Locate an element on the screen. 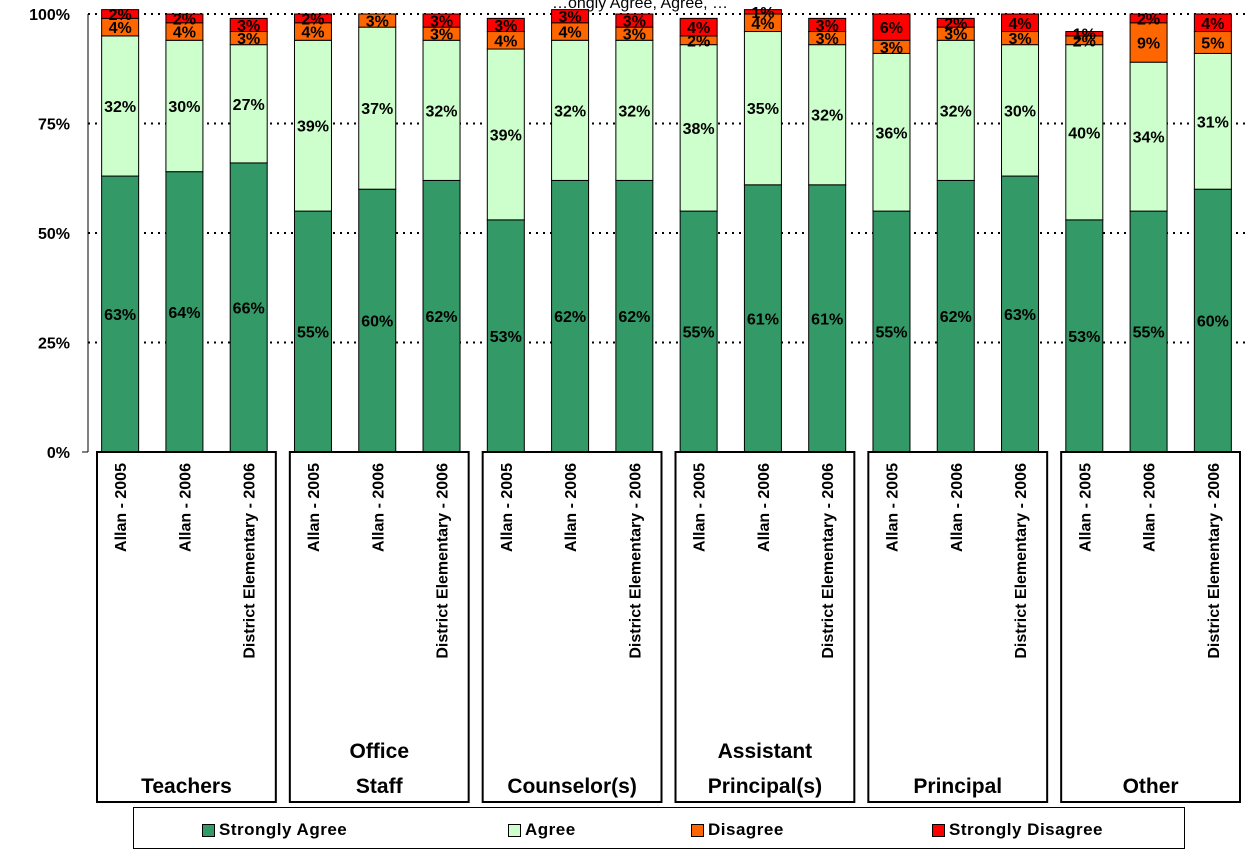  data-label: 1% is located at coordinates (1084, 35).